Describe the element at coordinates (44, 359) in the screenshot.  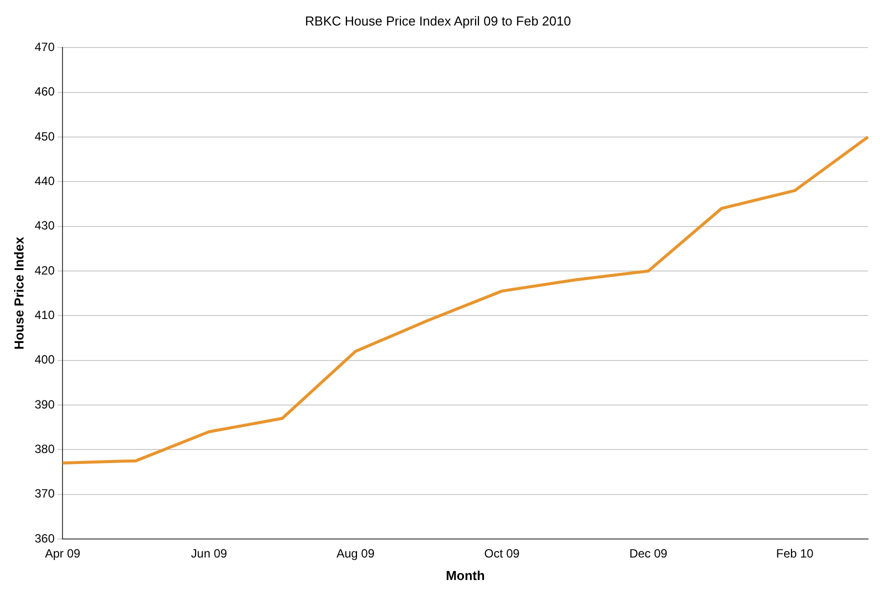
I see `y-tick-label: 400` at that location.